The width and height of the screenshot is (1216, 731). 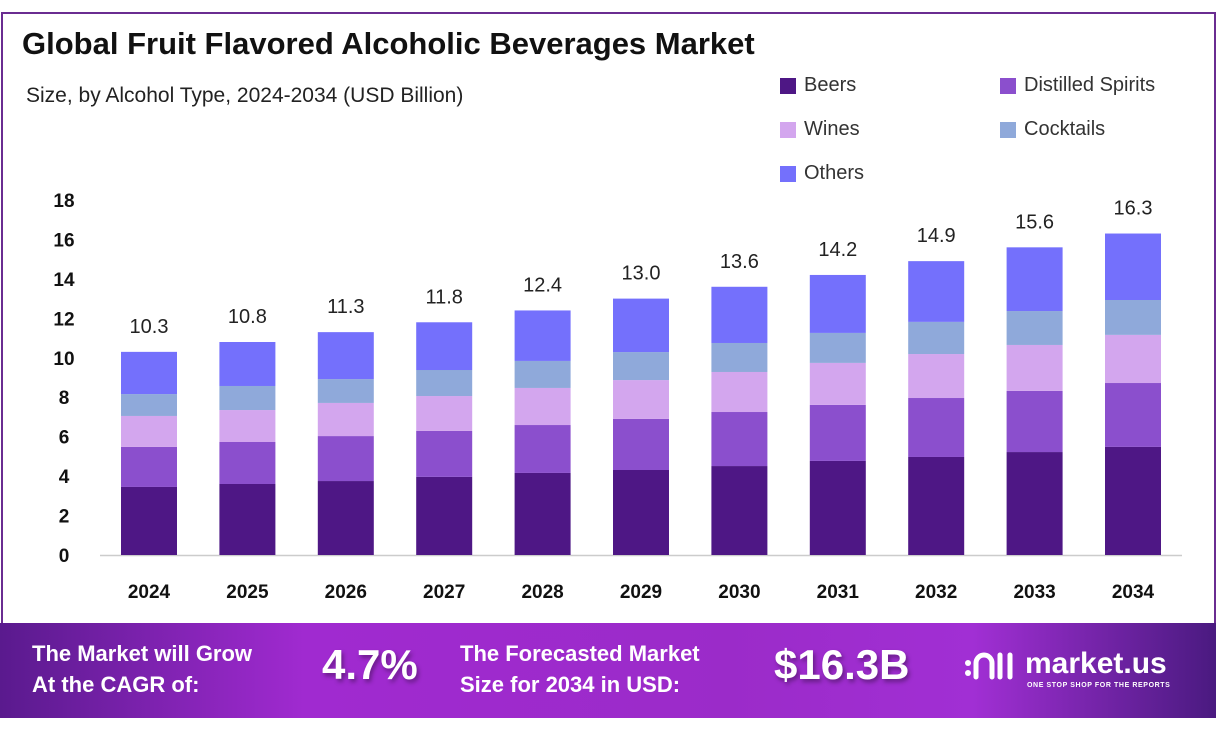 I want to click on cagr-label-line1: The Market will Grow, so click(x=142, y=653).